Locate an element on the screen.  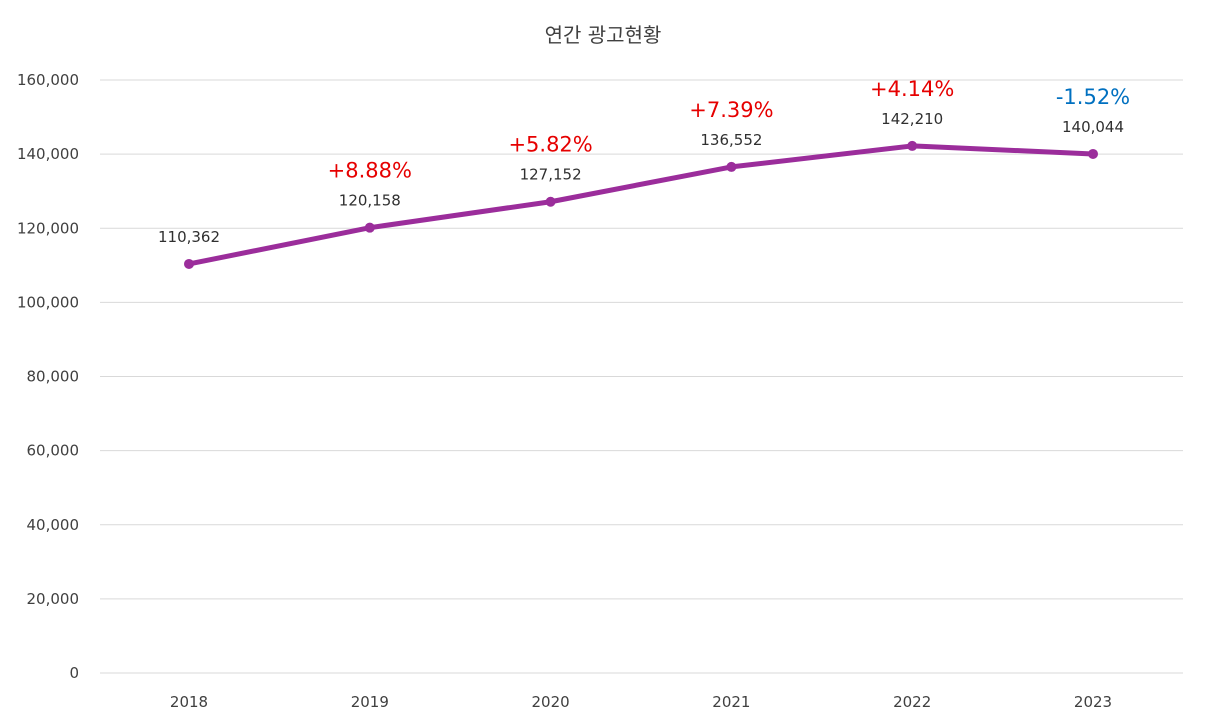
growth-rate-label: +8.88% is located at coordinates (370, 171).